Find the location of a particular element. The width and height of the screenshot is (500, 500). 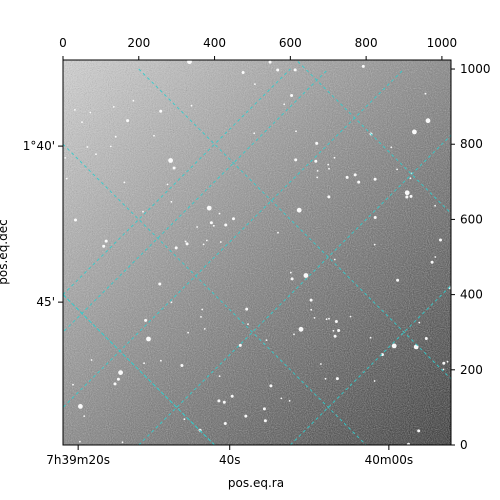

right-pixel-axis: 0 200 400 600 800 1000 is located at coordinates (471, 257).